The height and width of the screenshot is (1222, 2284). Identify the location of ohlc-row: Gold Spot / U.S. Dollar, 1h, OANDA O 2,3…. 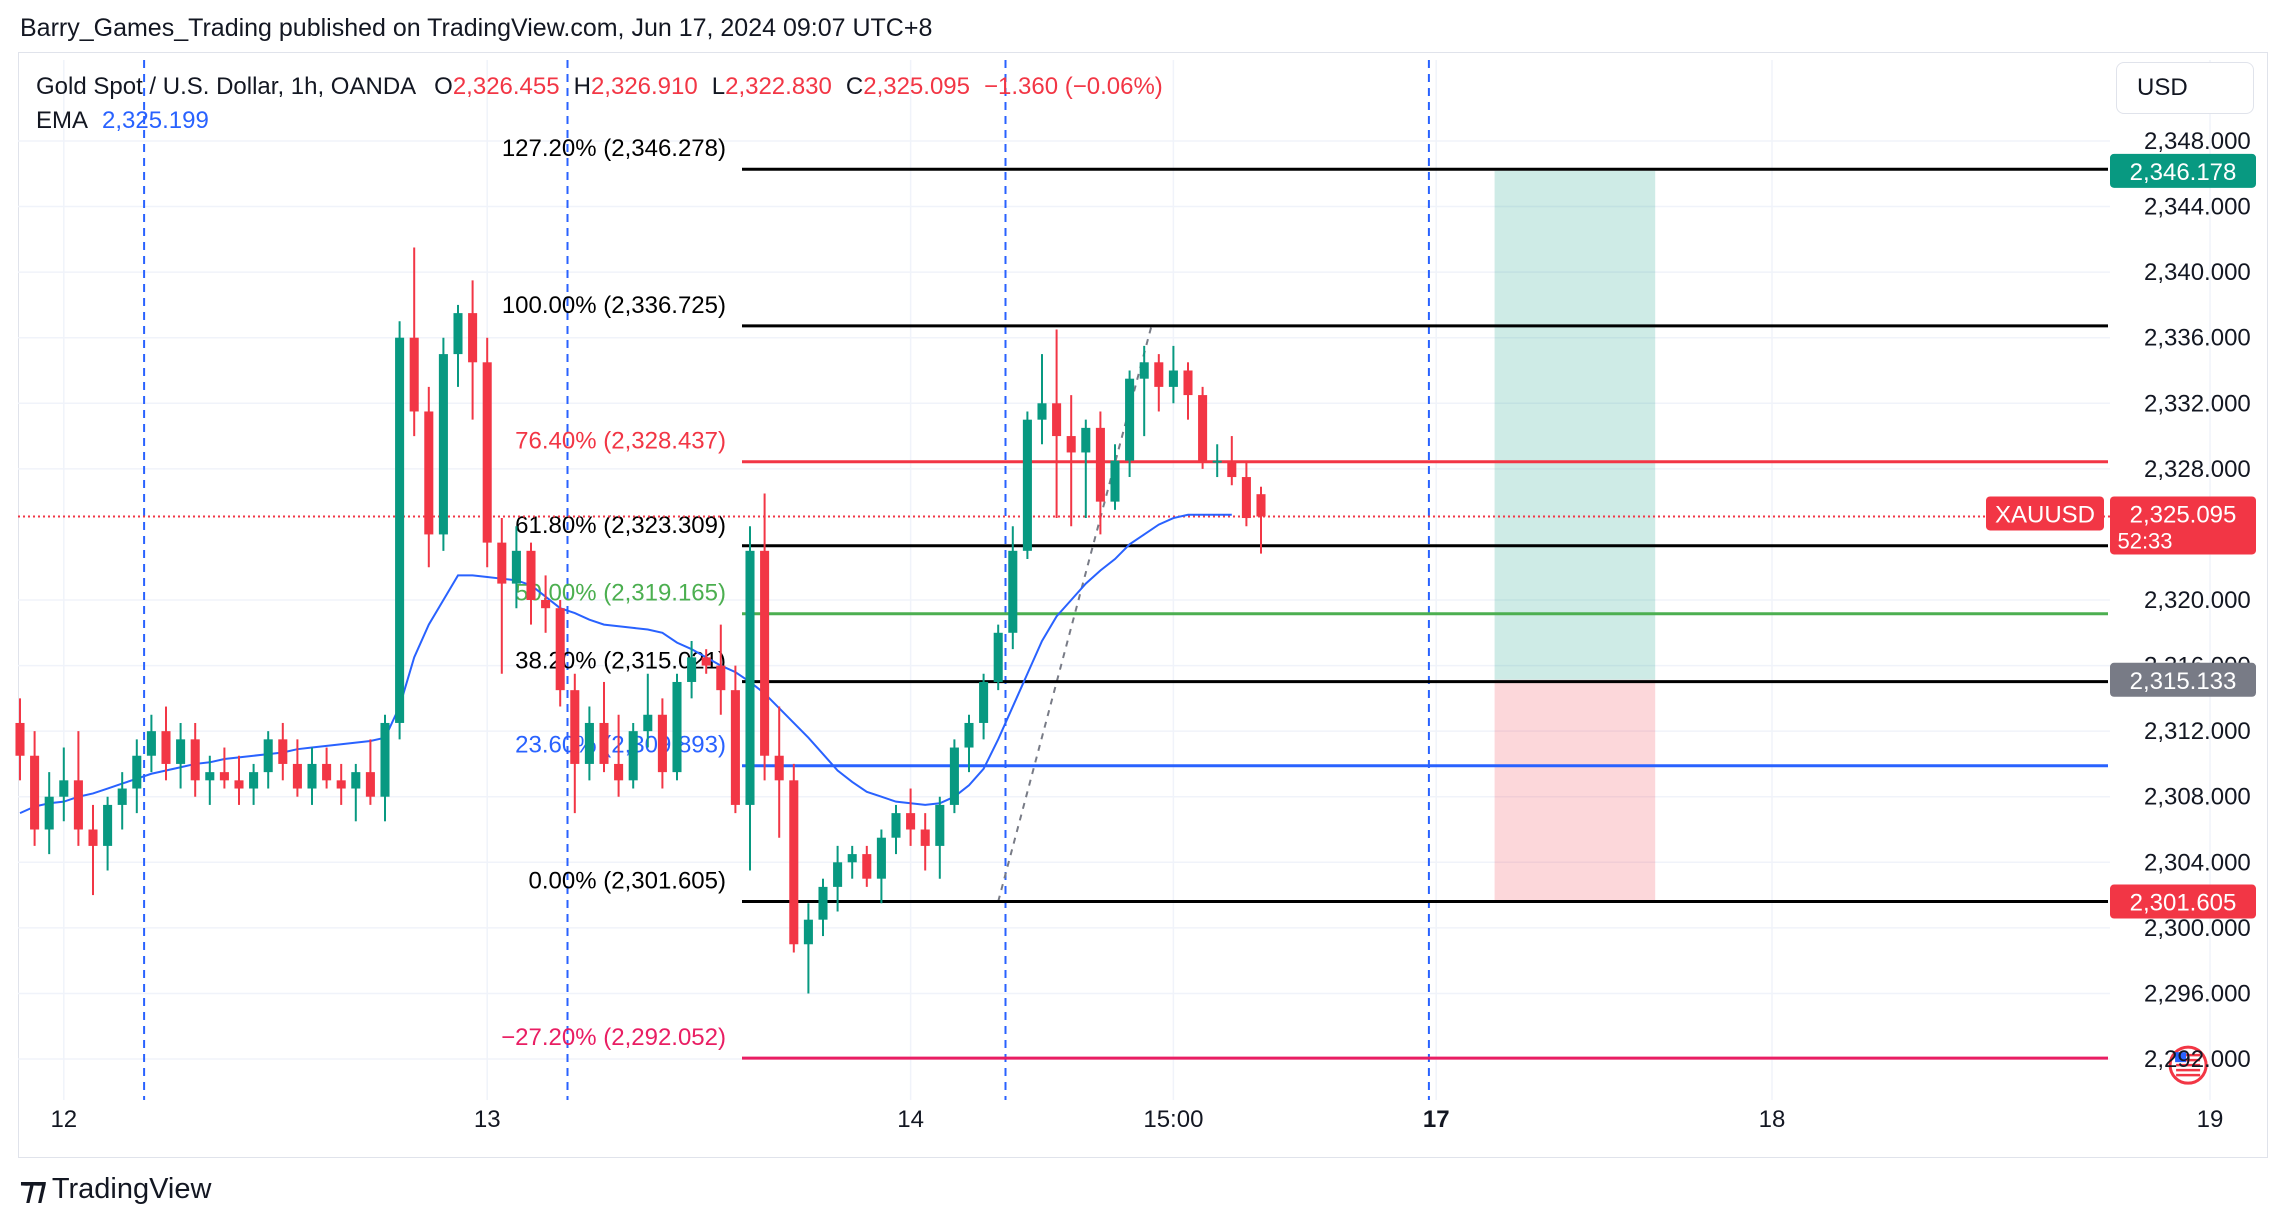
(599, 87).